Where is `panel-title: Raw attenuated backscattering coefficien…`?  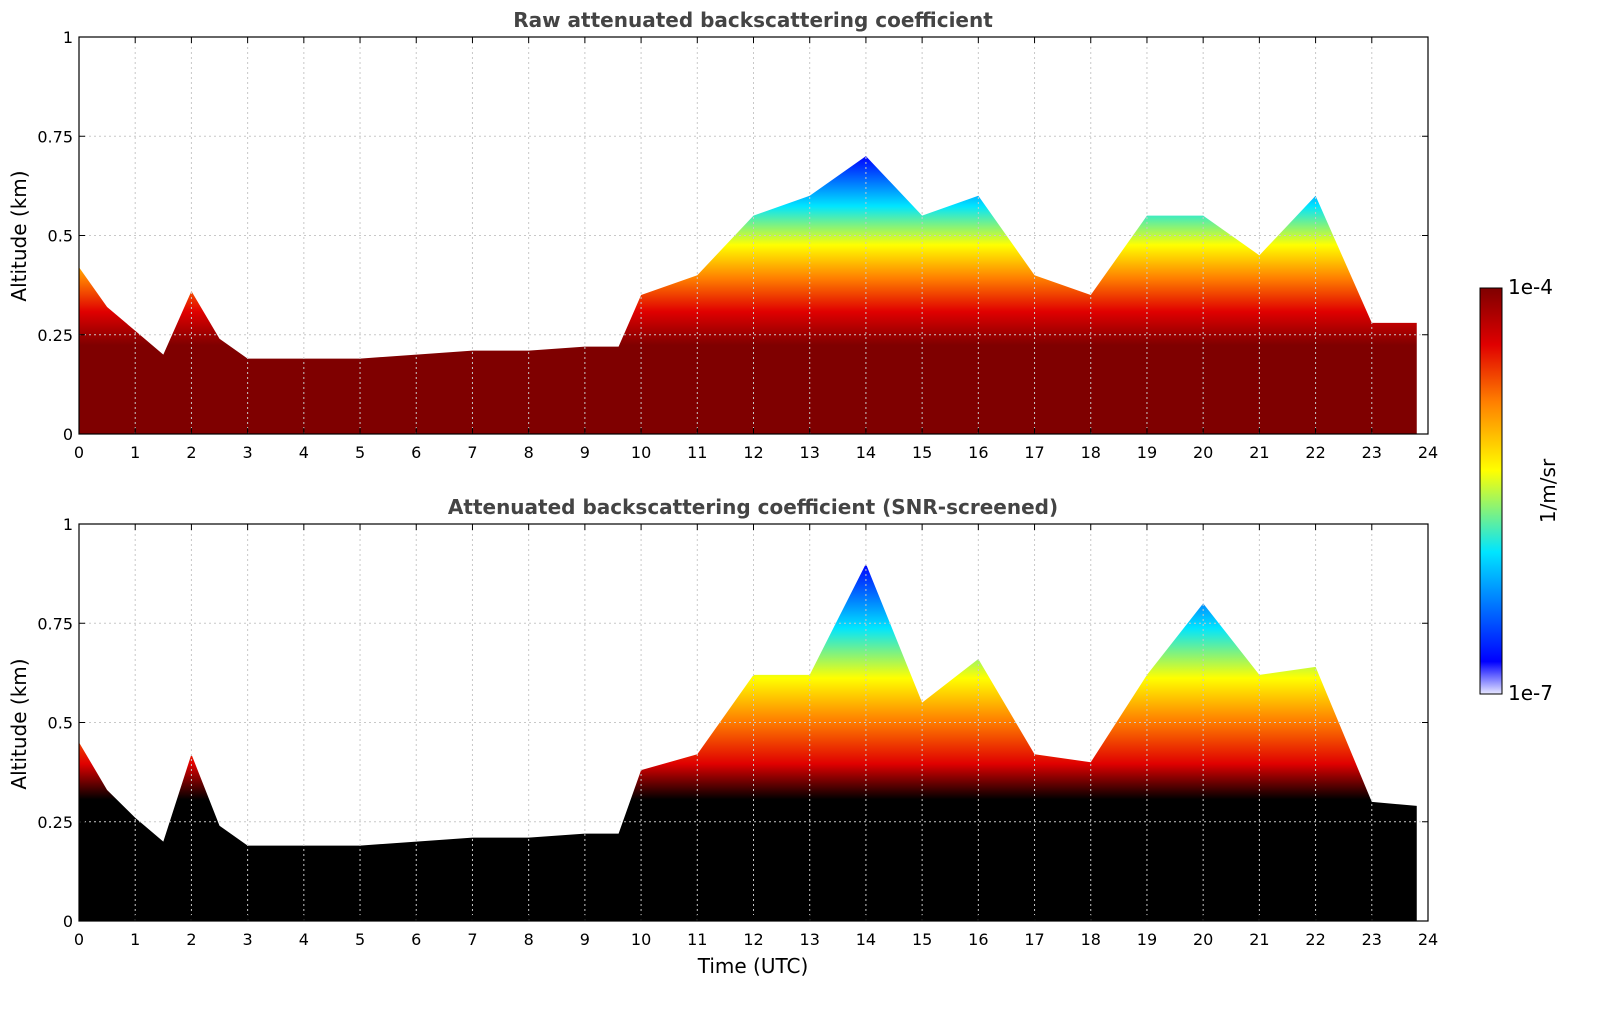 panel-title: Raw attenuated backscattering coefficien… is located at coordinates (753, 20).